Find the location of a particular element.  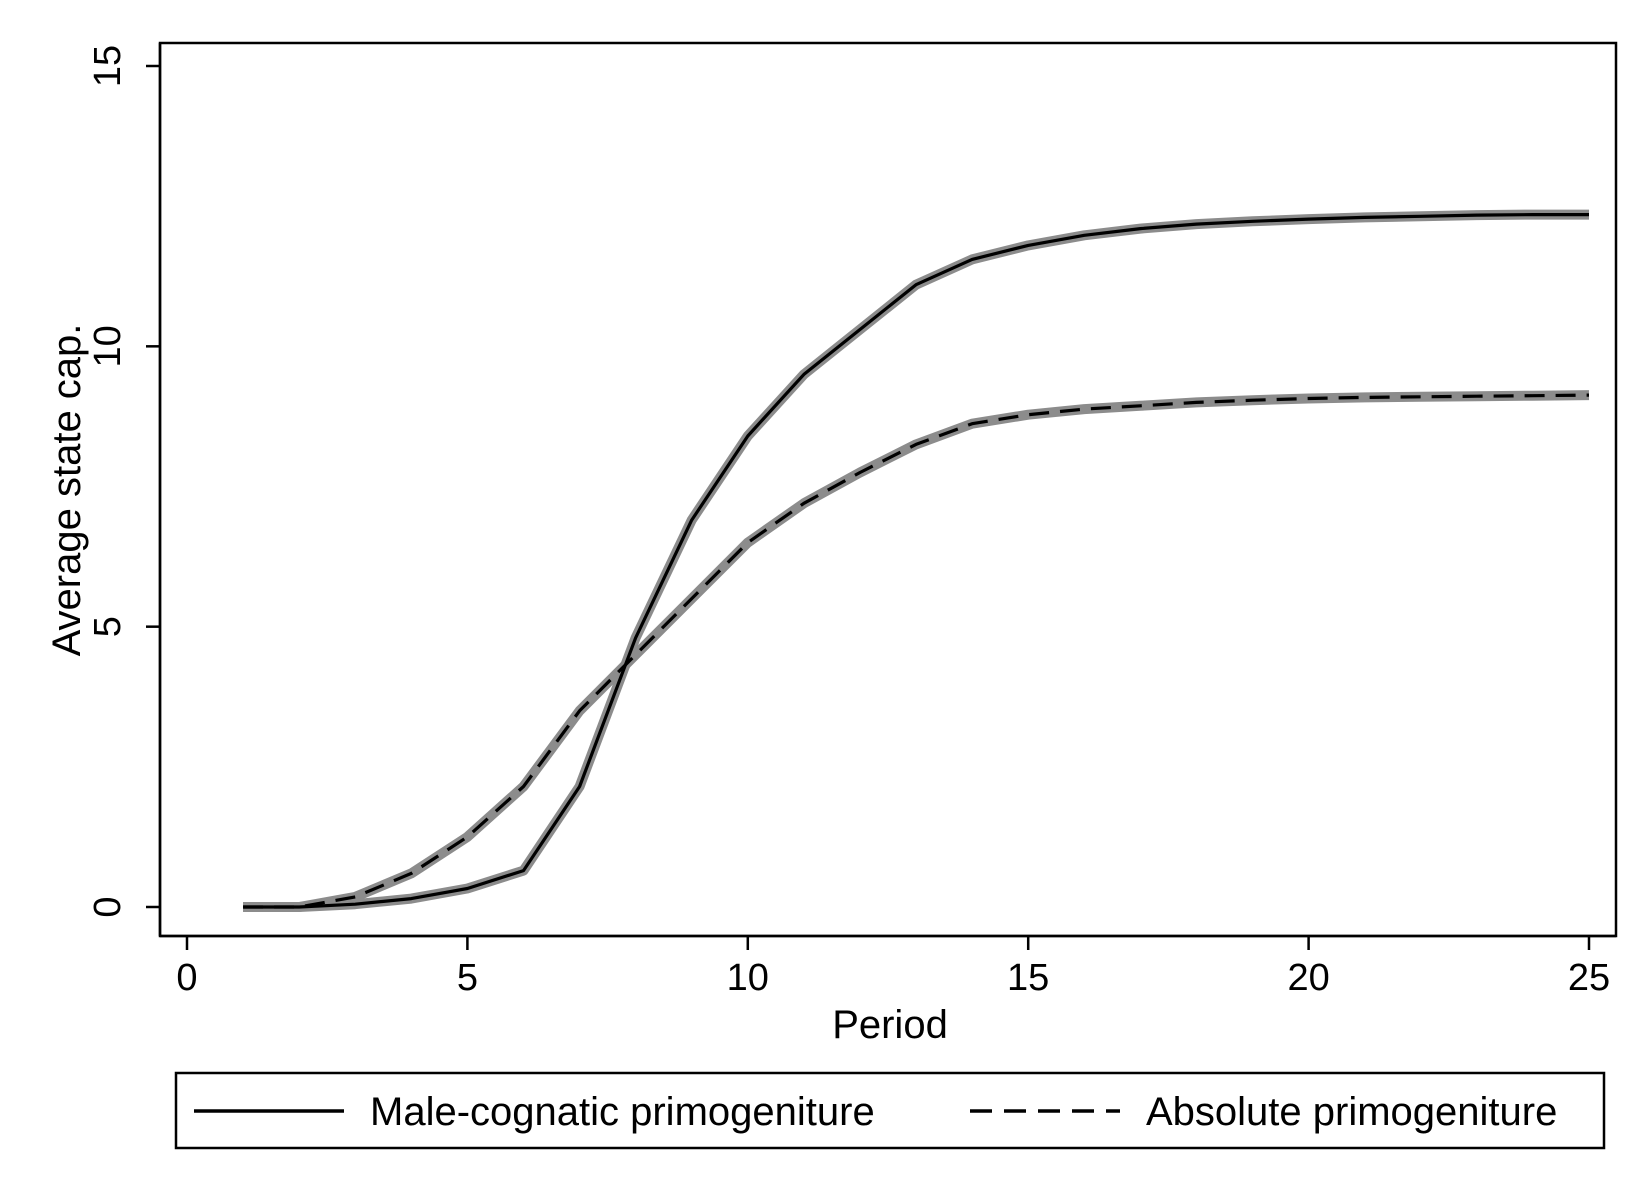

x-tick-label: 10 is located at coordinates (748, 978).